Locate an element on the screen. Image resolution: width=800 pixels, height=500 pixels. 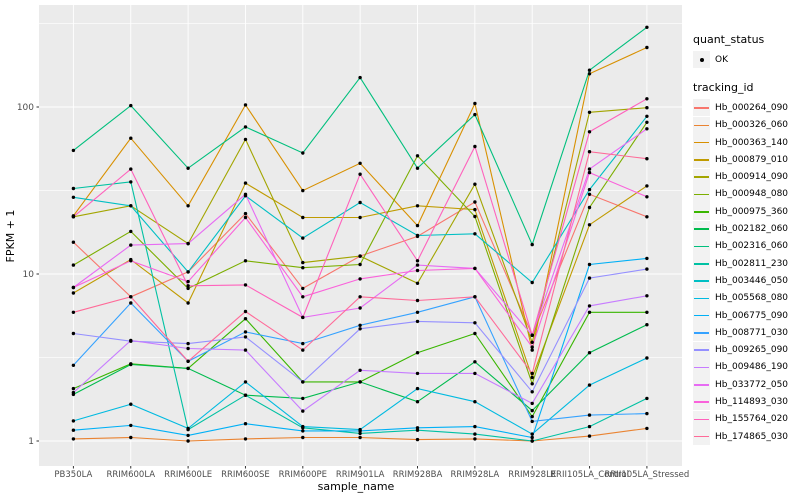
legend-item-Hb_033772_050: Hb_033772_050 is located at coordinates (745, 385).